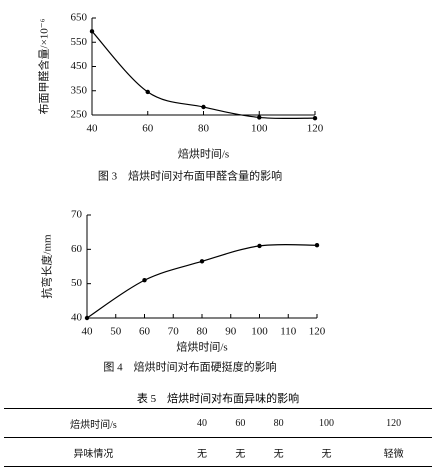 This screenshot has width=436, height=475. I want to click on y-axis-label: 布面甲醛含量/×10⁻⁶, so click(44, 66).